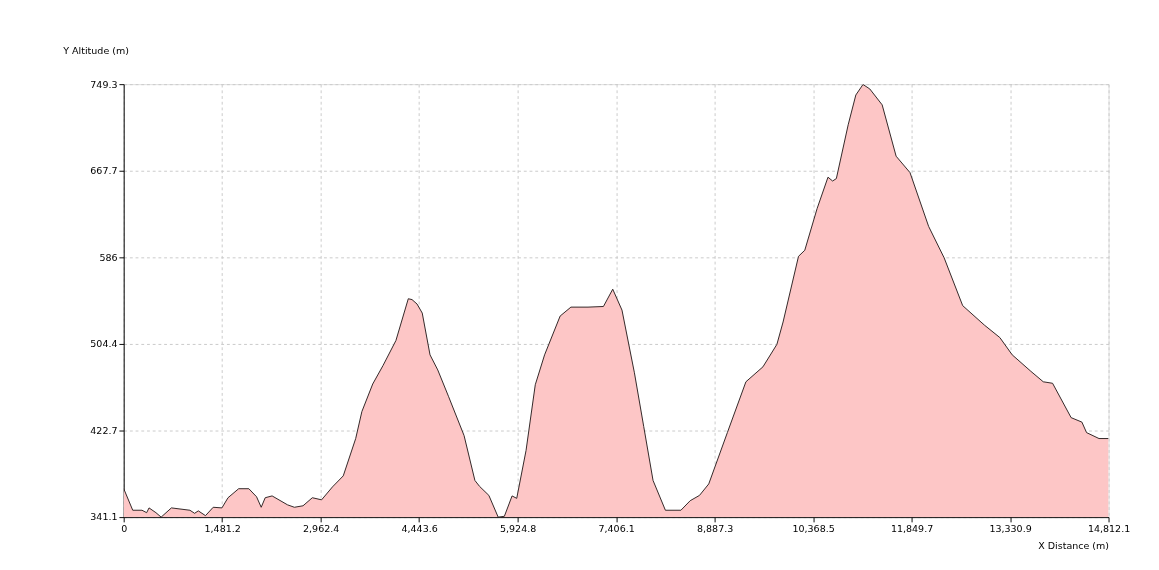 The image size is (1159, 570). Describe the element at coordinates (912, 528) in the screenshot. I see `x-tick-label: 11,849.7` at that location.